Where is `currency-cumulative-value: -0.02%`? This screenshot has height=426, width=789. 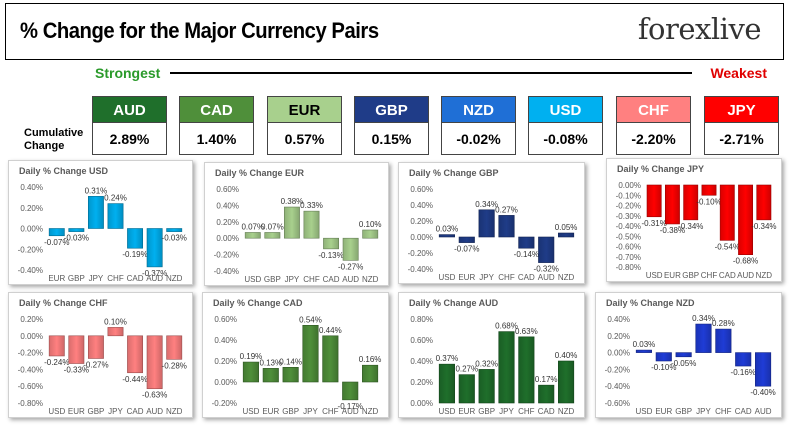 currency-cumulative-value: -0.02% is located at coordinates (478, 139).